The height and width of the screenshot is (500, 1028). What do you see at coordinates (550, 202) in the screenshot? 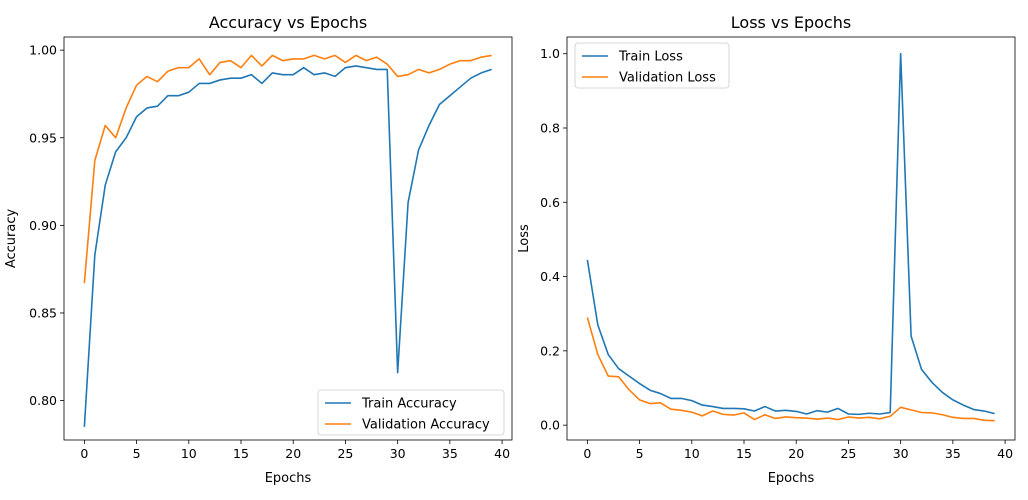
I see `y-tick-label: 0.6` at bounding box center [550, 202].